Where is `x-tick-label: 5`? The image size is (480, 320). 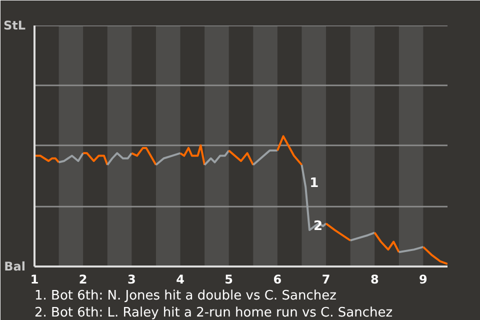 x-tick-label: 5 is located at coordinates (229, 279).